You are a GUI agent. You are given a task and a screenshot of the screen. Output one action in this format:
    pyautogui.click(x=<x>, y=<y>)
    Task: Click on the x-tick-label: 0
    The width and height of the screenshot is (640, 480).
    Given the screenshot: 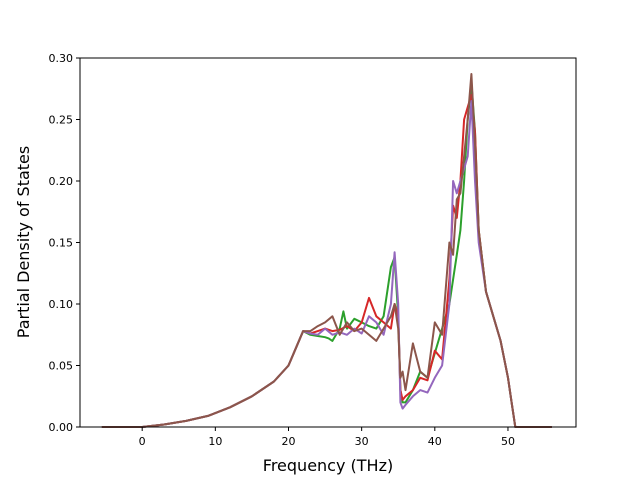 What is the action you would take?
    pyautogui.click(x=142, y=441)
    